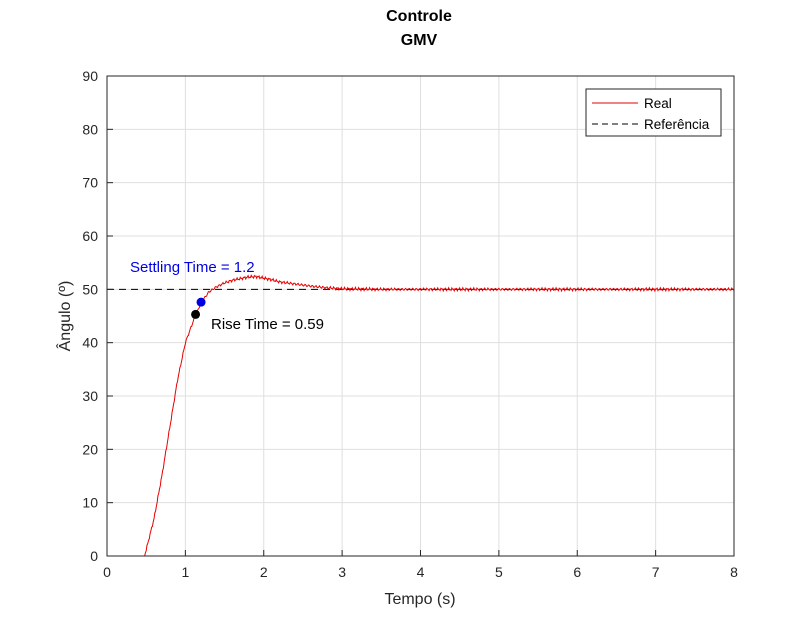  What do you see at coordinates (196, 314) in the screenshot?
I see `rise-time-marker` at bounding box center [196, 314].